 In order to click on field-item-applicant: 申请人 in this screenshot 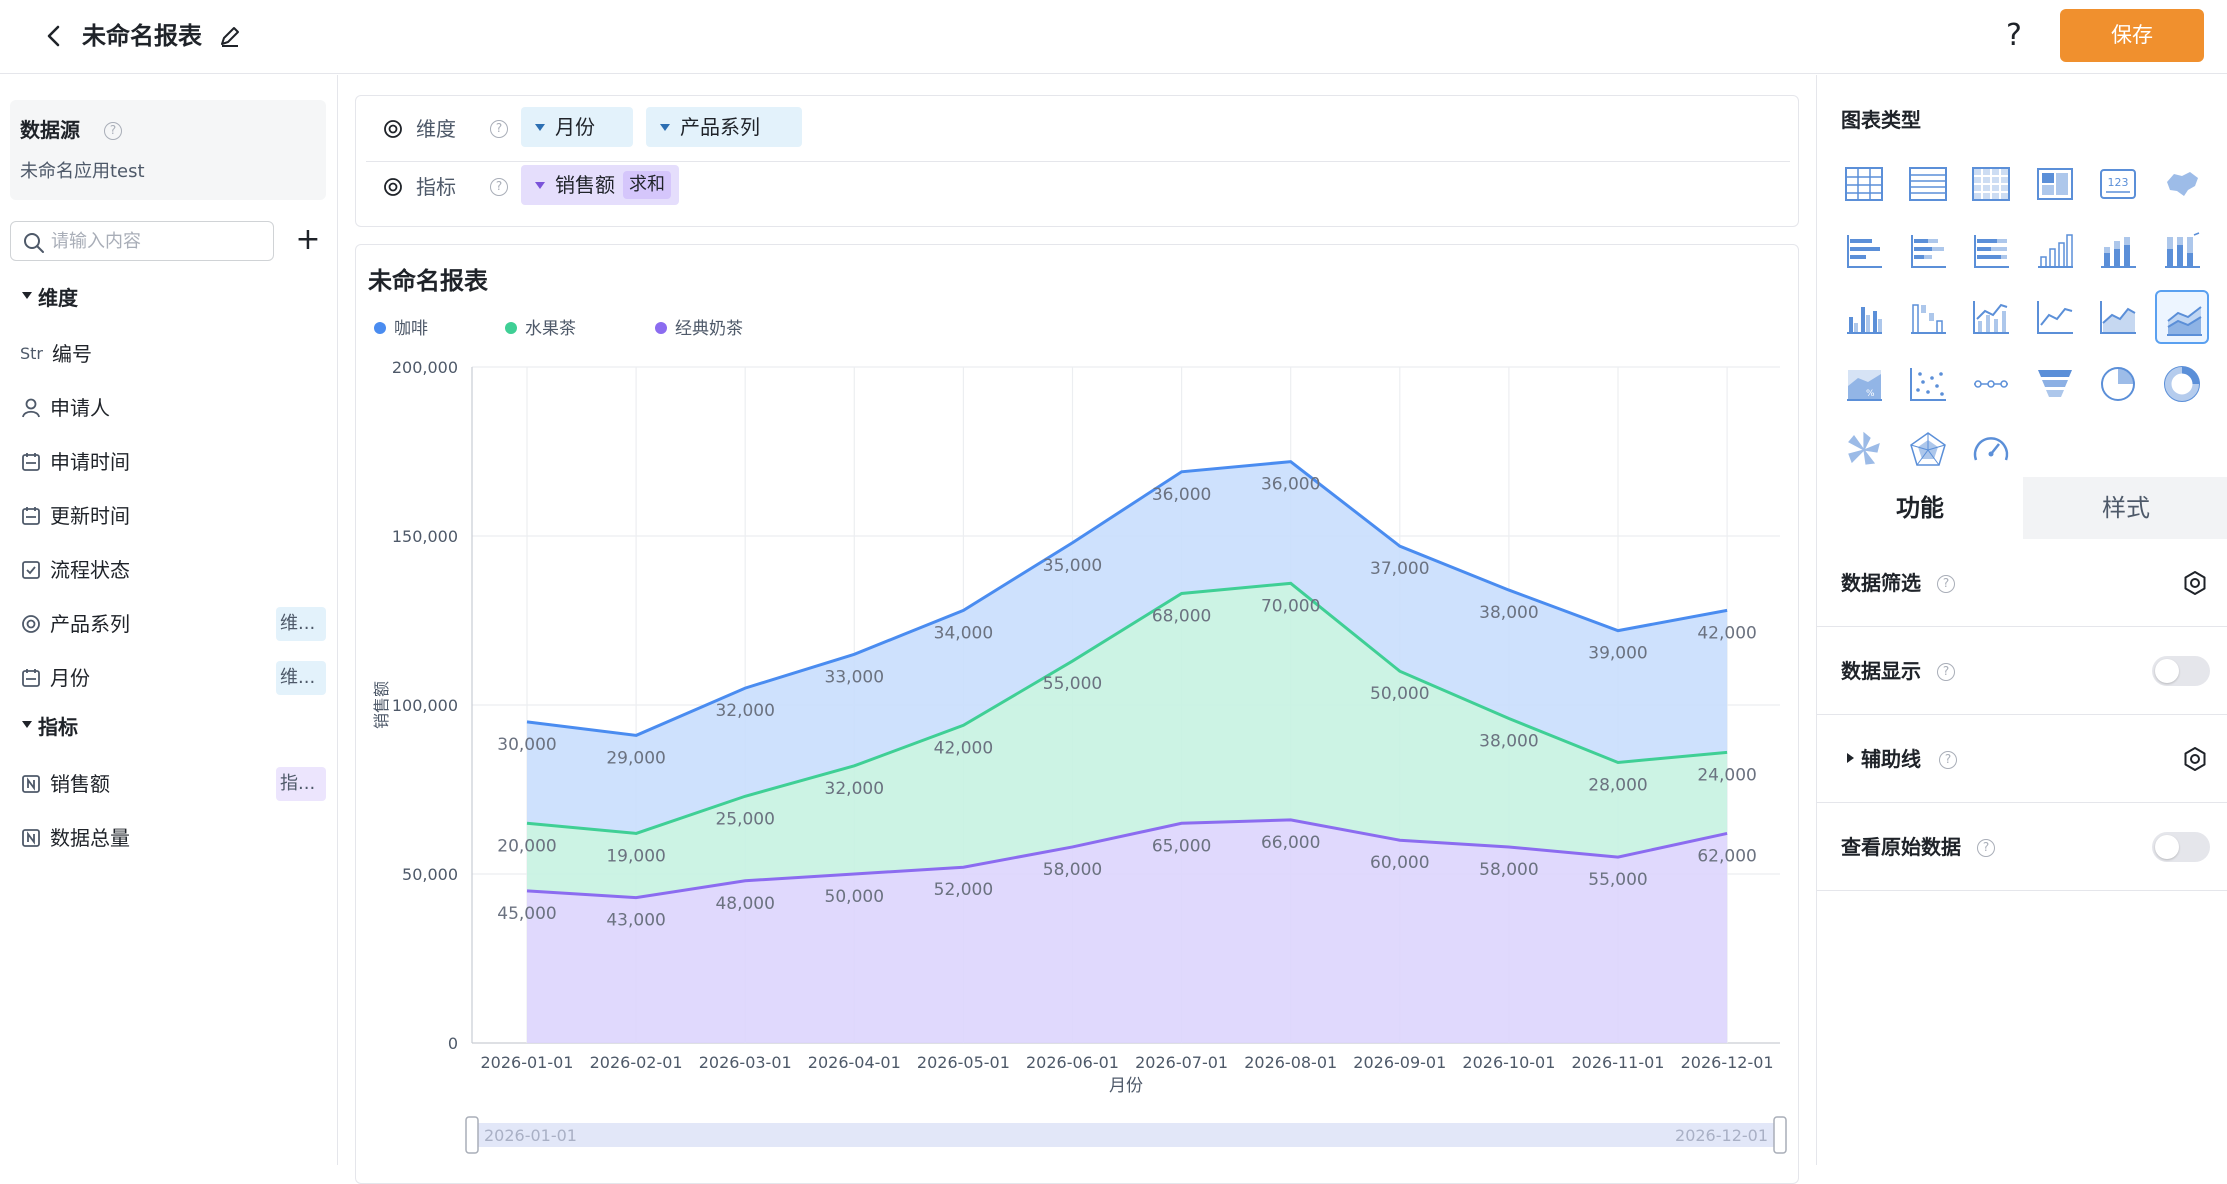, I will do `click(173, 408)`.